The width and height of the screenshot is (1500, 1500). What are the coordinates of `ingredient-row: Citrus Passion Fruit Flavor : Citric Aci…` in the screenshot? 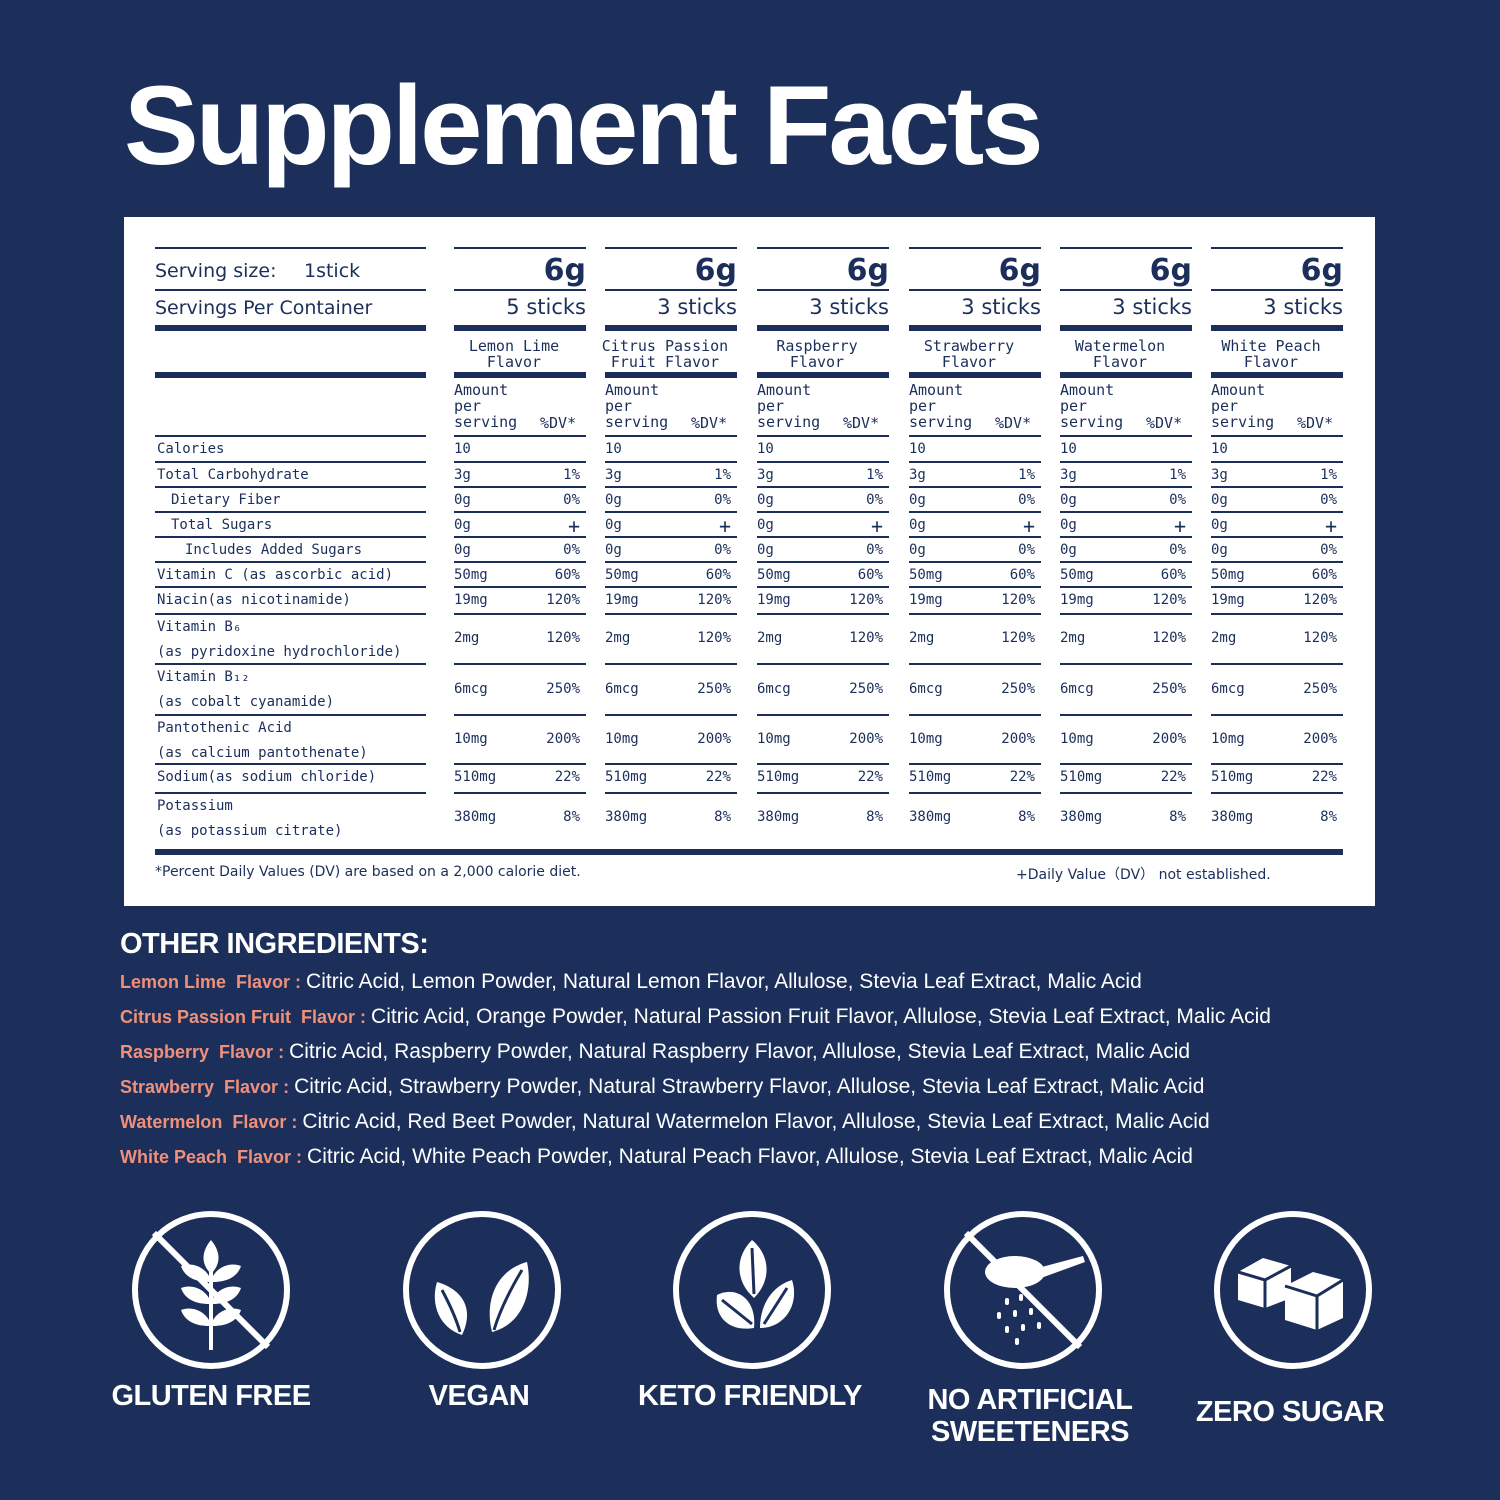 It's located at (695, 1017).